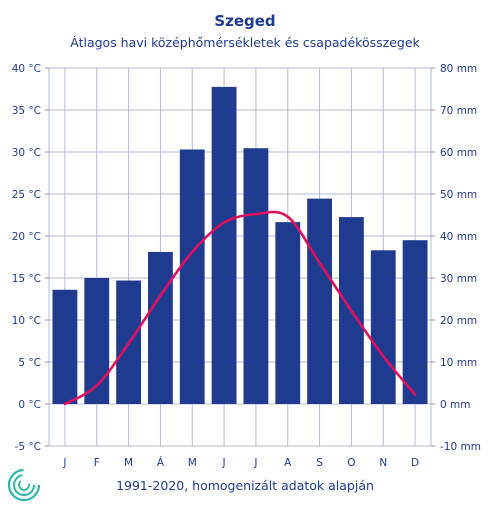 The height and width of the screenshot is (511, 494). Describe the element at coordinates (161, 462) in the screenshot. I see `month-label: Á` at that location.